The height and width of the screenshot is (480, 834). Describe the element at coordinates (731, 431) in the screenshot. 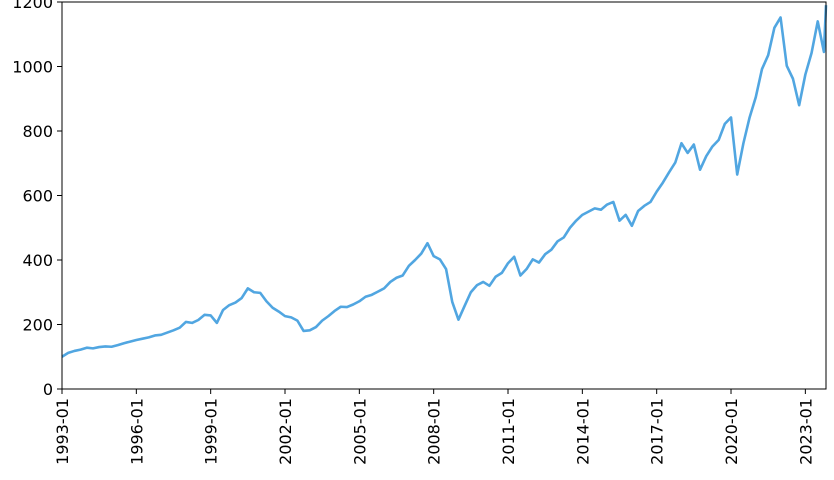

I see `x-tick-label: 2020-01` at that location.